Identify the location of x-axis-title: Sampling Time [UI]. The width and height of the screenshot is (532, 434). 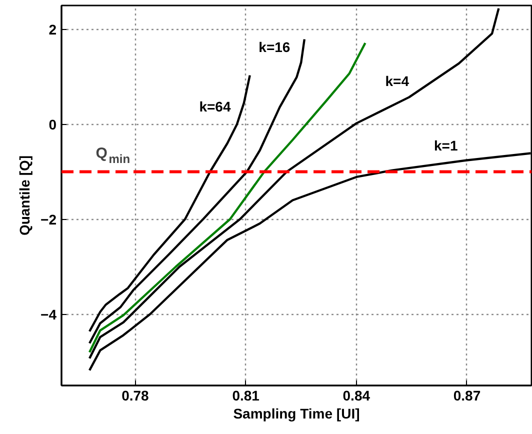
(296, 414).